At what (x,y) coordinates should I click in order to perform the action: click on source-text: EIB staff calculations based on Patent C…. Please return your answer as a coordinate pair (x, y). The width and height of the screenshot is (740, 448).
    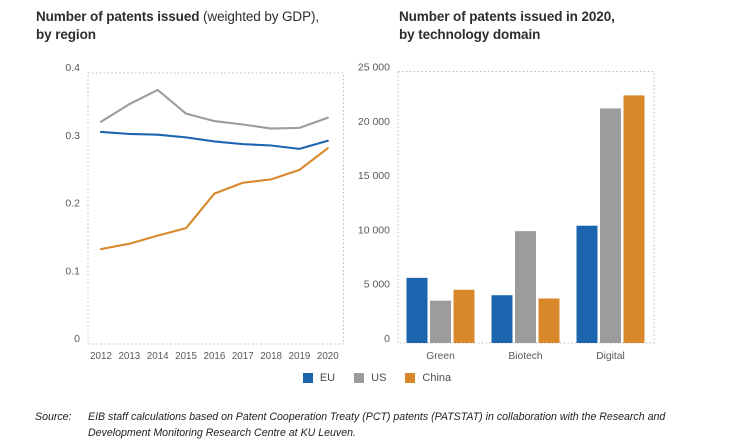
    Looking at the image, I should click on (377, 425).